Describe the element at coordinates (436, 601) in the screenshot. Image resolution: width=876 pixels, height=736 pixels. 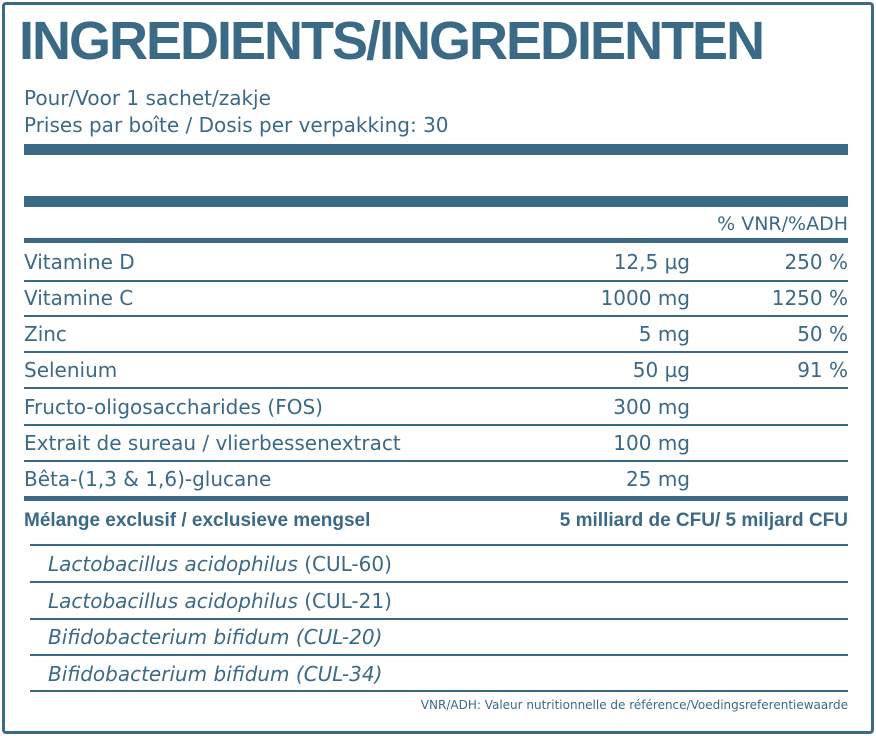
I see `strain-row: Lactobacillus acidophilus (CUL-21)` at that location.